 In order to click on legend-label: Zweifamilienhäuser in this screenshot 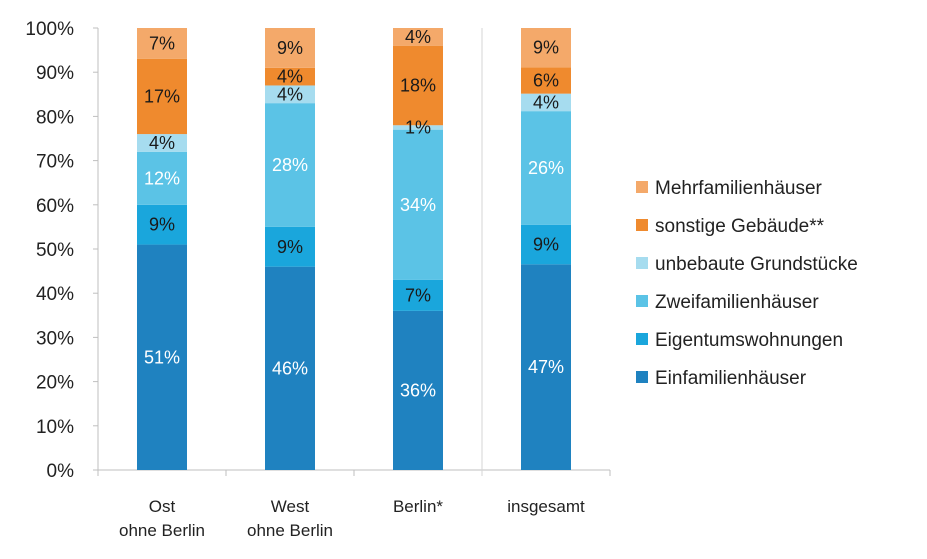, I will do `click(737, 302)`.